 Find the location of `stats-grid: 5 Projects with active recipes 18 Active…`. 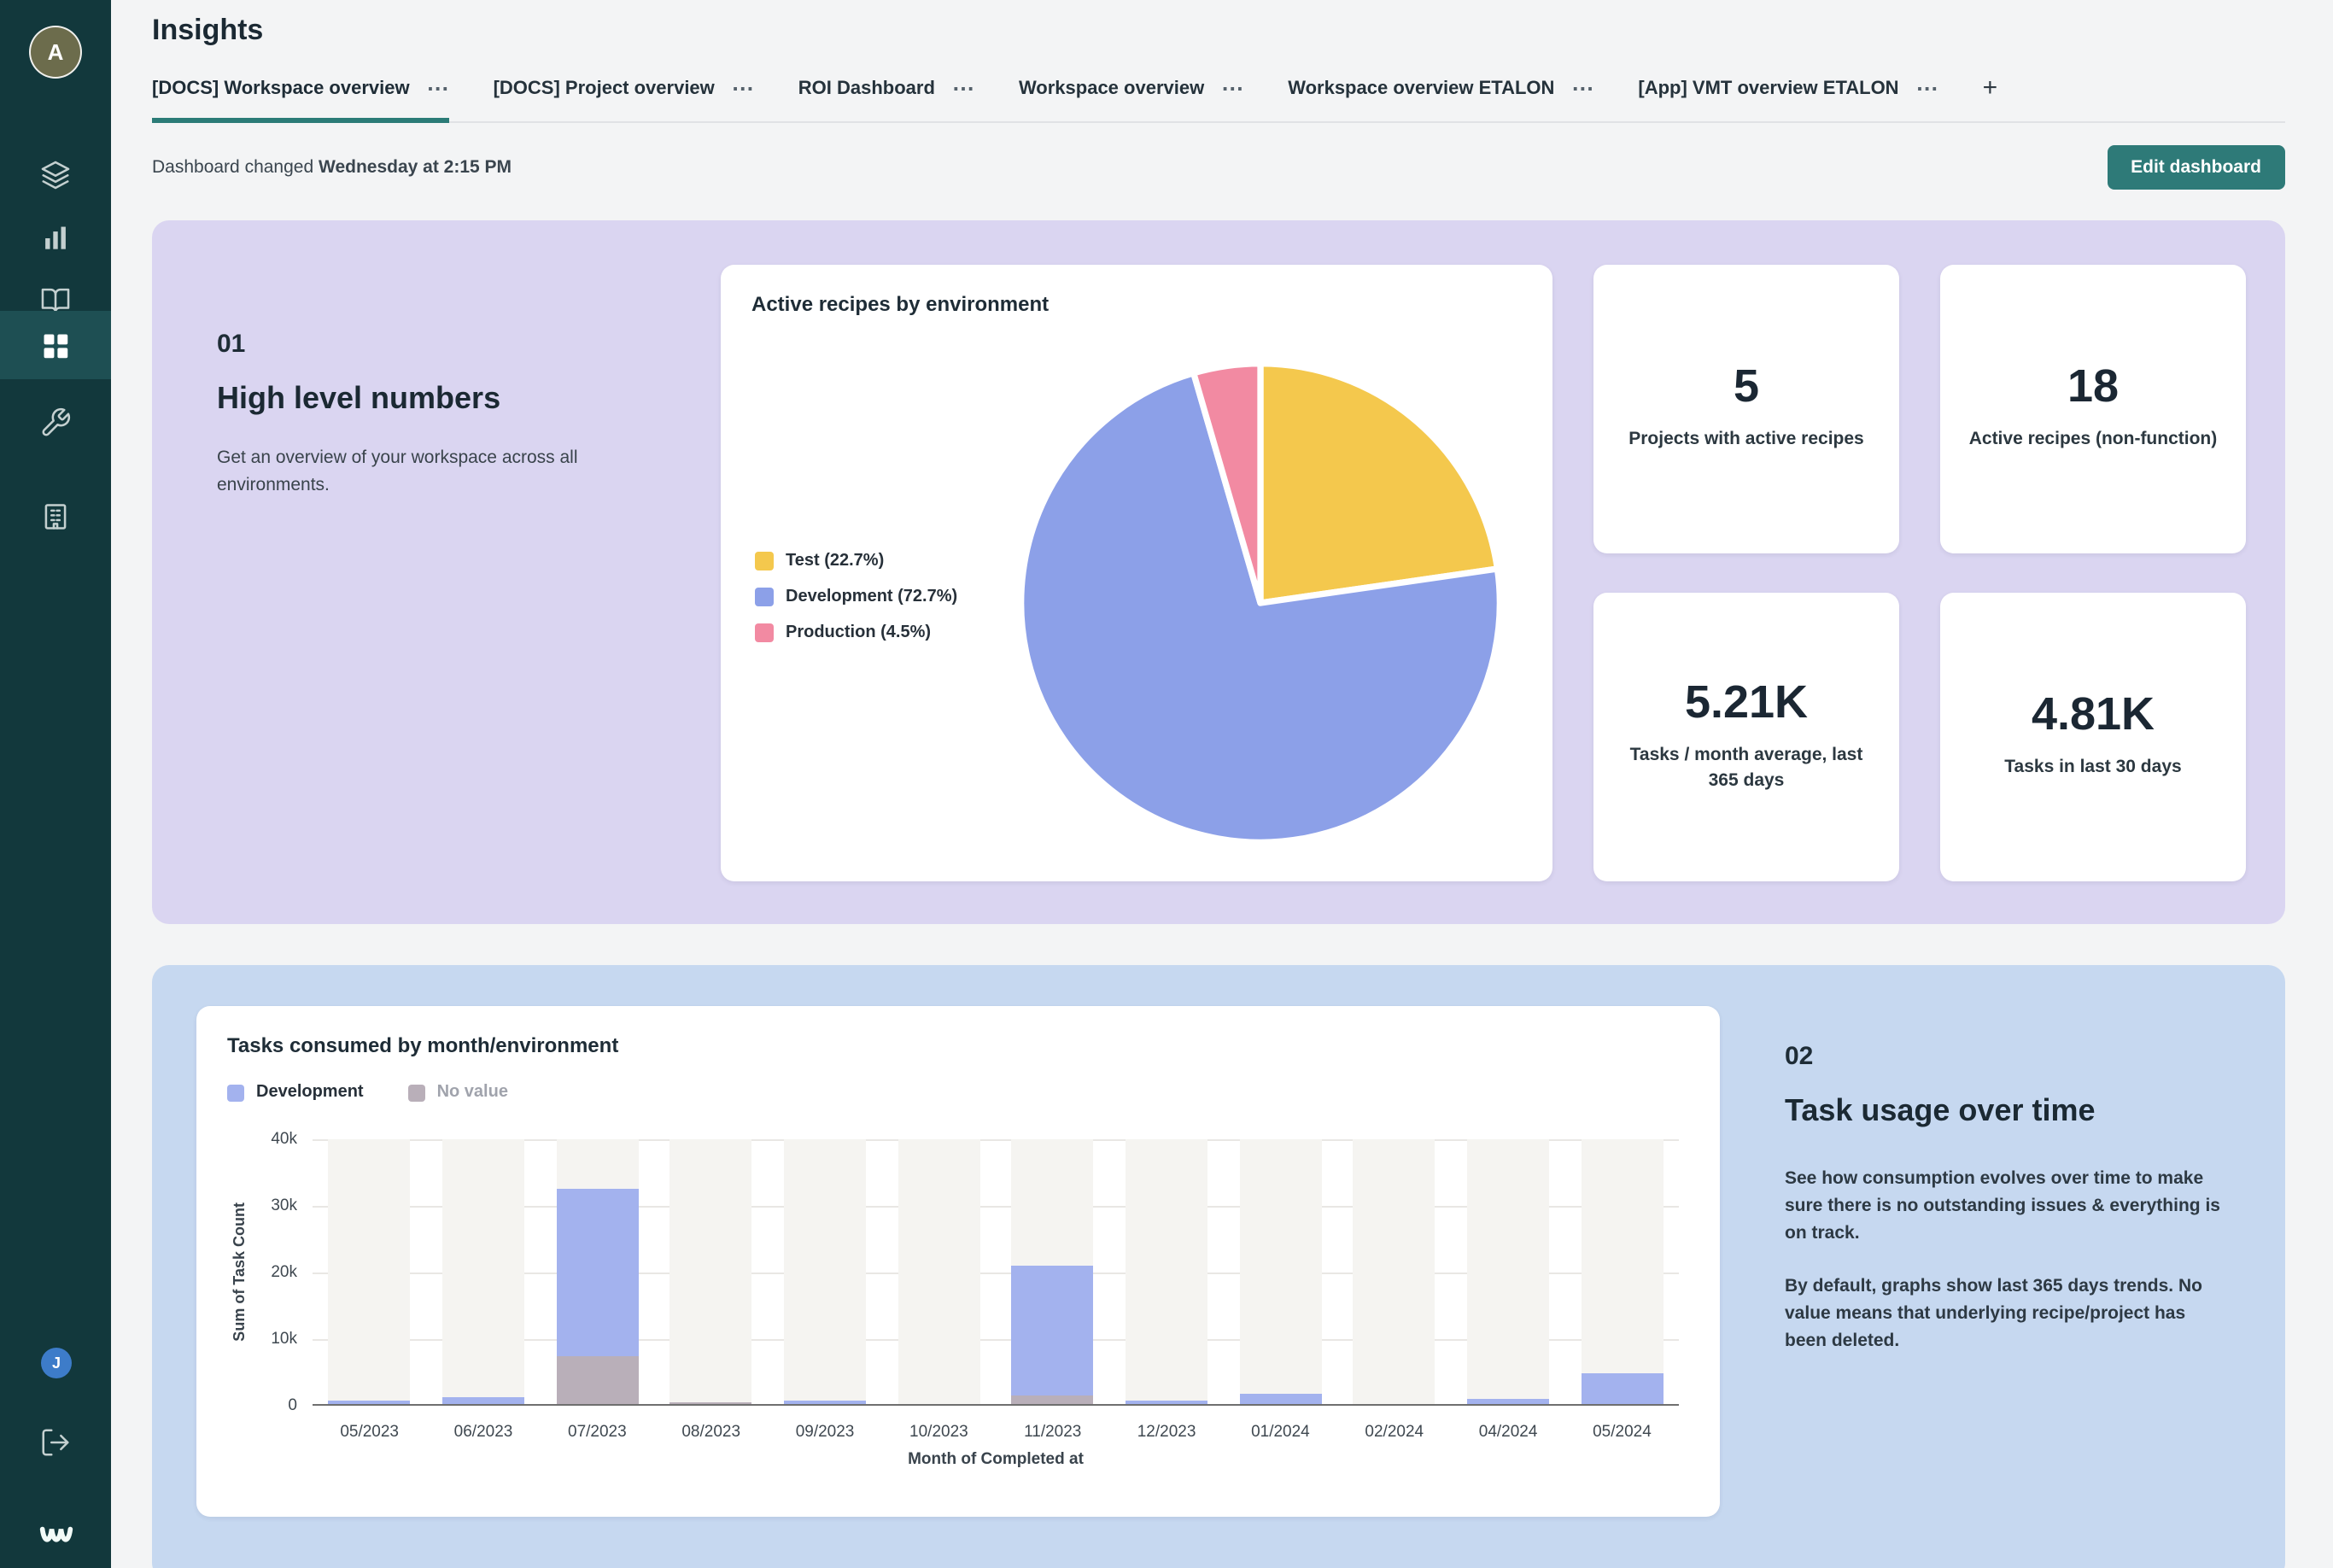

stats-grid: 5 Projects with active recipes 18 Active… is located at coordinates (1920, 573).